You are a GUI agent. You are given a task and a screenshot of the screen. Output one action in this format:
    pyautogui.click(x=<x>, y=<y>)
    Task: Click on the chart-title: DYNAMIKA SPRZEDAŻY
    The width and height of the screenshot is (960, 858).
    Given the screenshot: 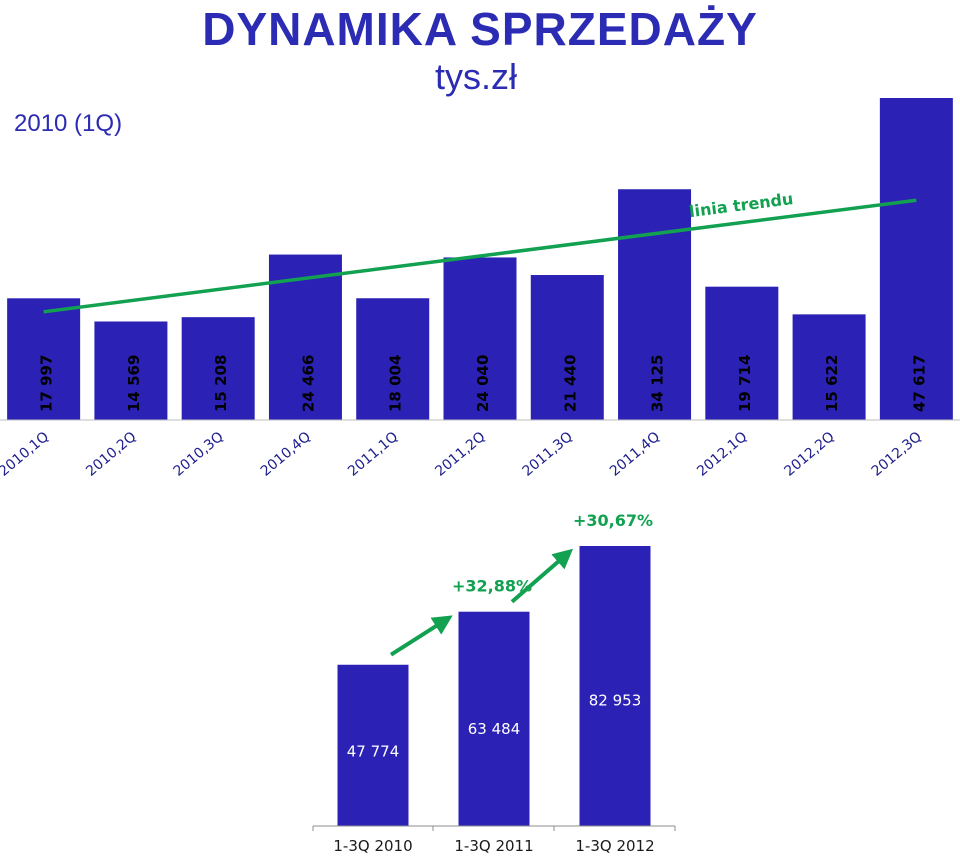 What is the action you would take?
    pyautogui.click(x=480, y=29)
    